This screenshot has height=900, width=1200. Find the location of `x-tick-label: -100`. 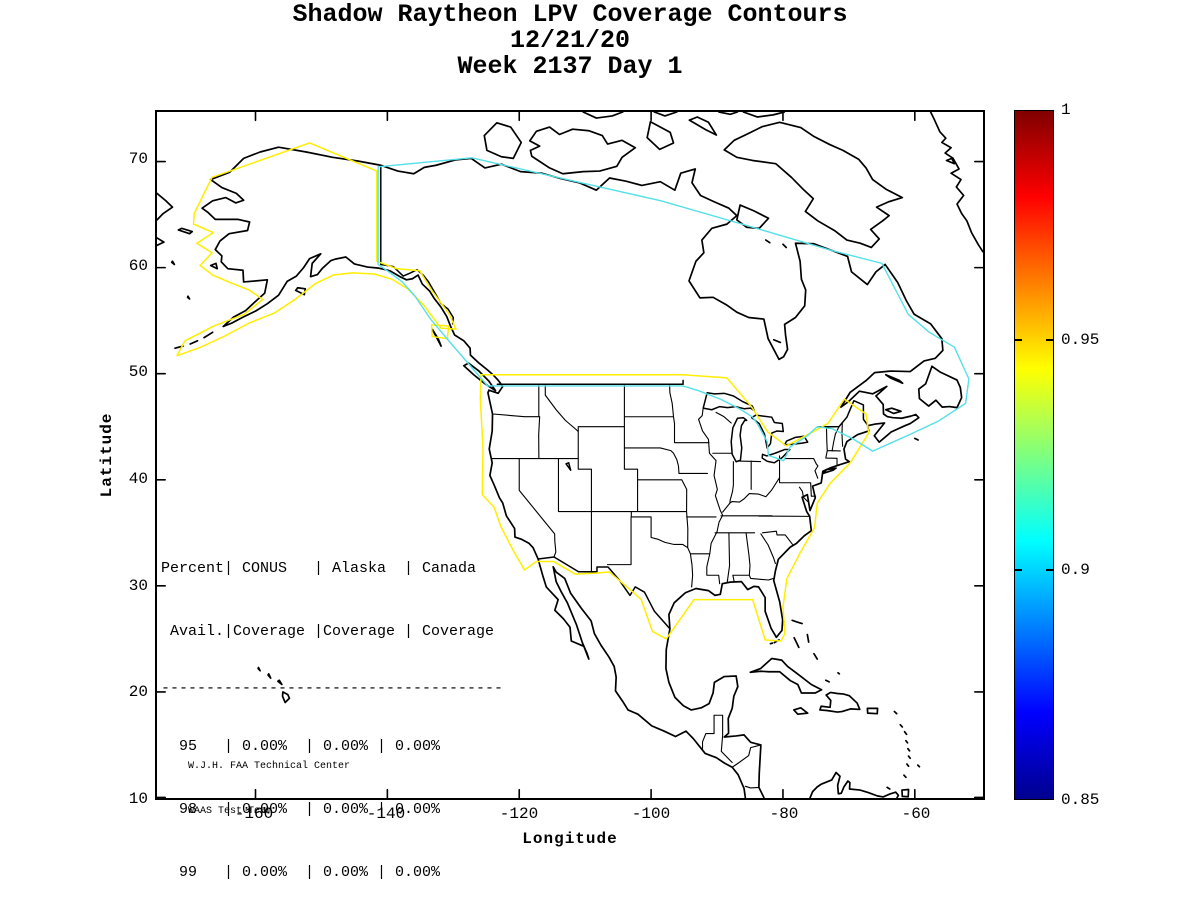

x-tick-label: -100 is located at coordinates (651, 814).